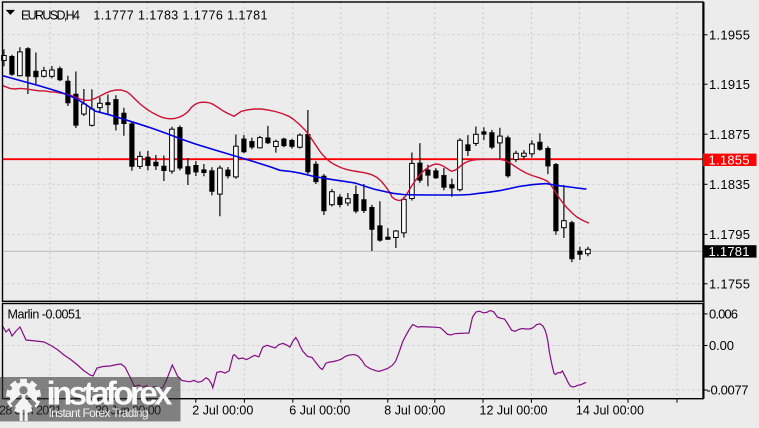 The image size is (759, 428). What do you see at coordinates (729, 184) in the screenshot?
I see `svg-text: 1.1835` at bounding box center [729, 184].